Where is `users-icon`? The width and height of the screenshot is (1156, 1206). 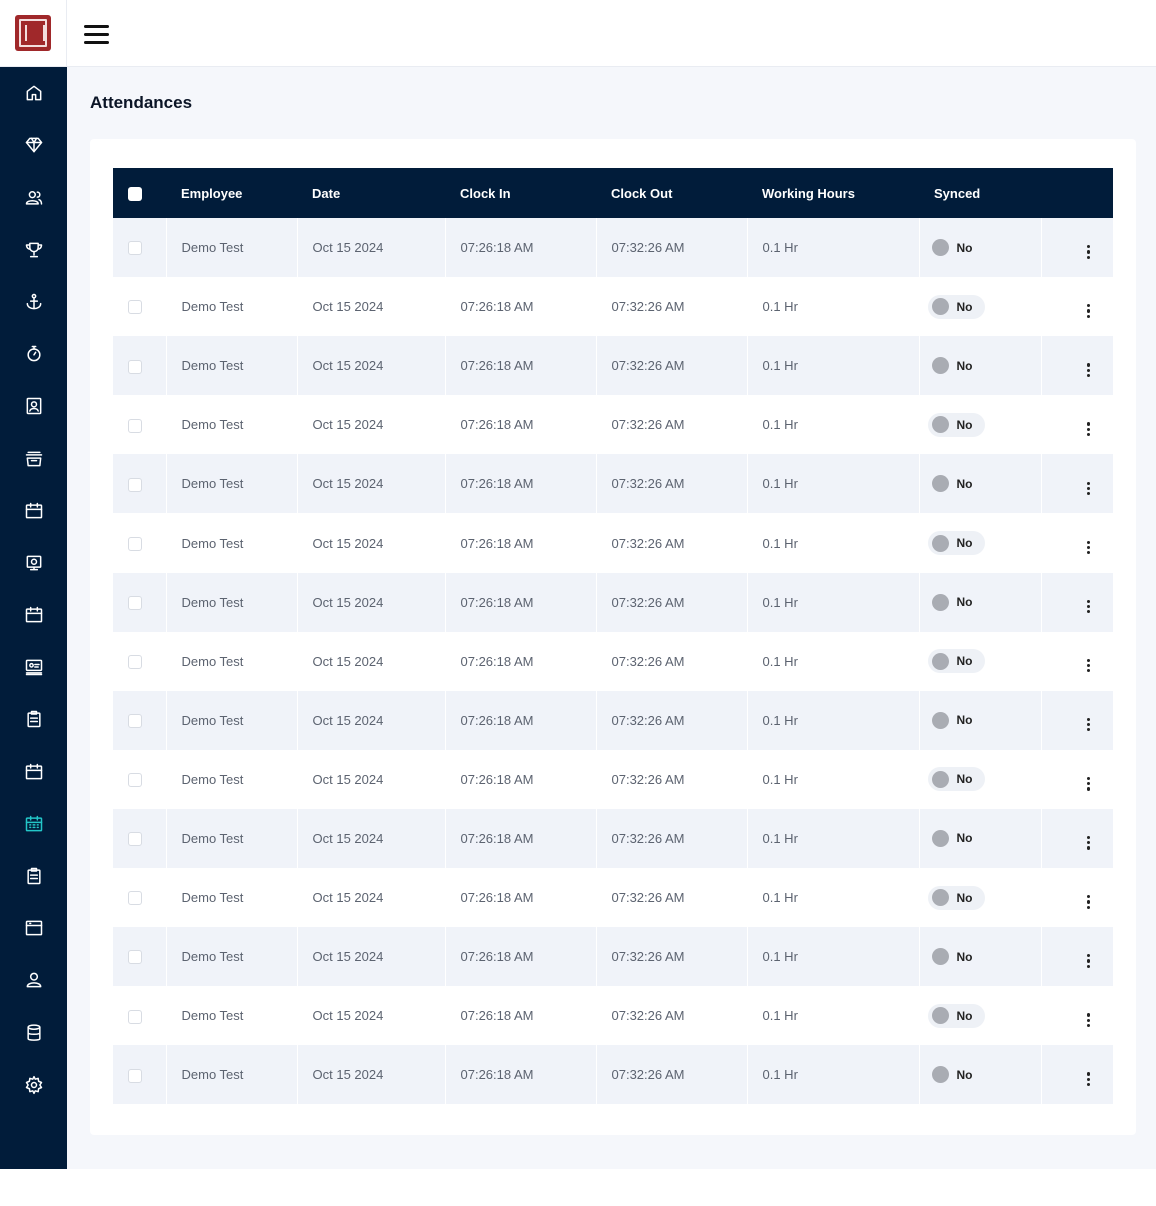 users-icon is located at coordinates (33, 198).